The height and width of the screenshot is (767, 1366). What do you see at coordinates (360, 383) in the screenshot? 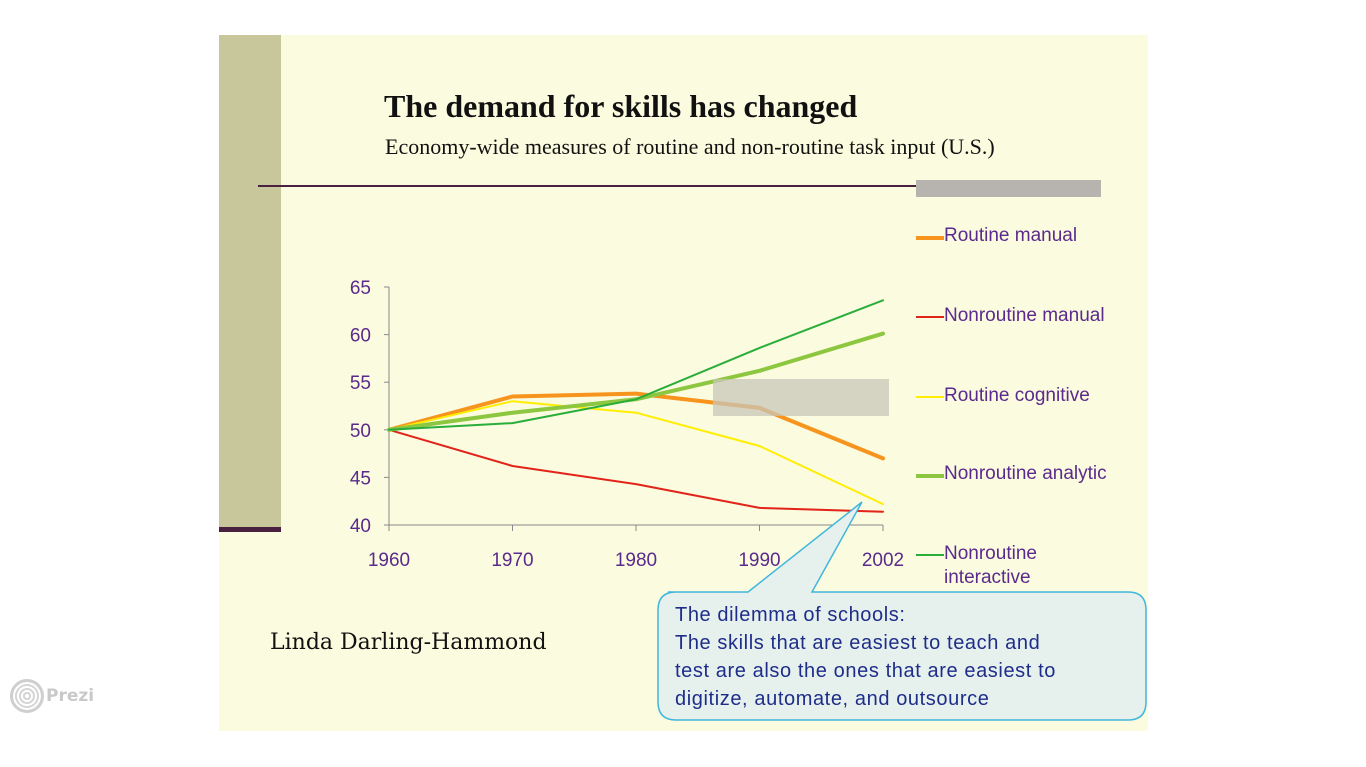
I see `y-tick-label: 55` at bounding box center [360, 383].